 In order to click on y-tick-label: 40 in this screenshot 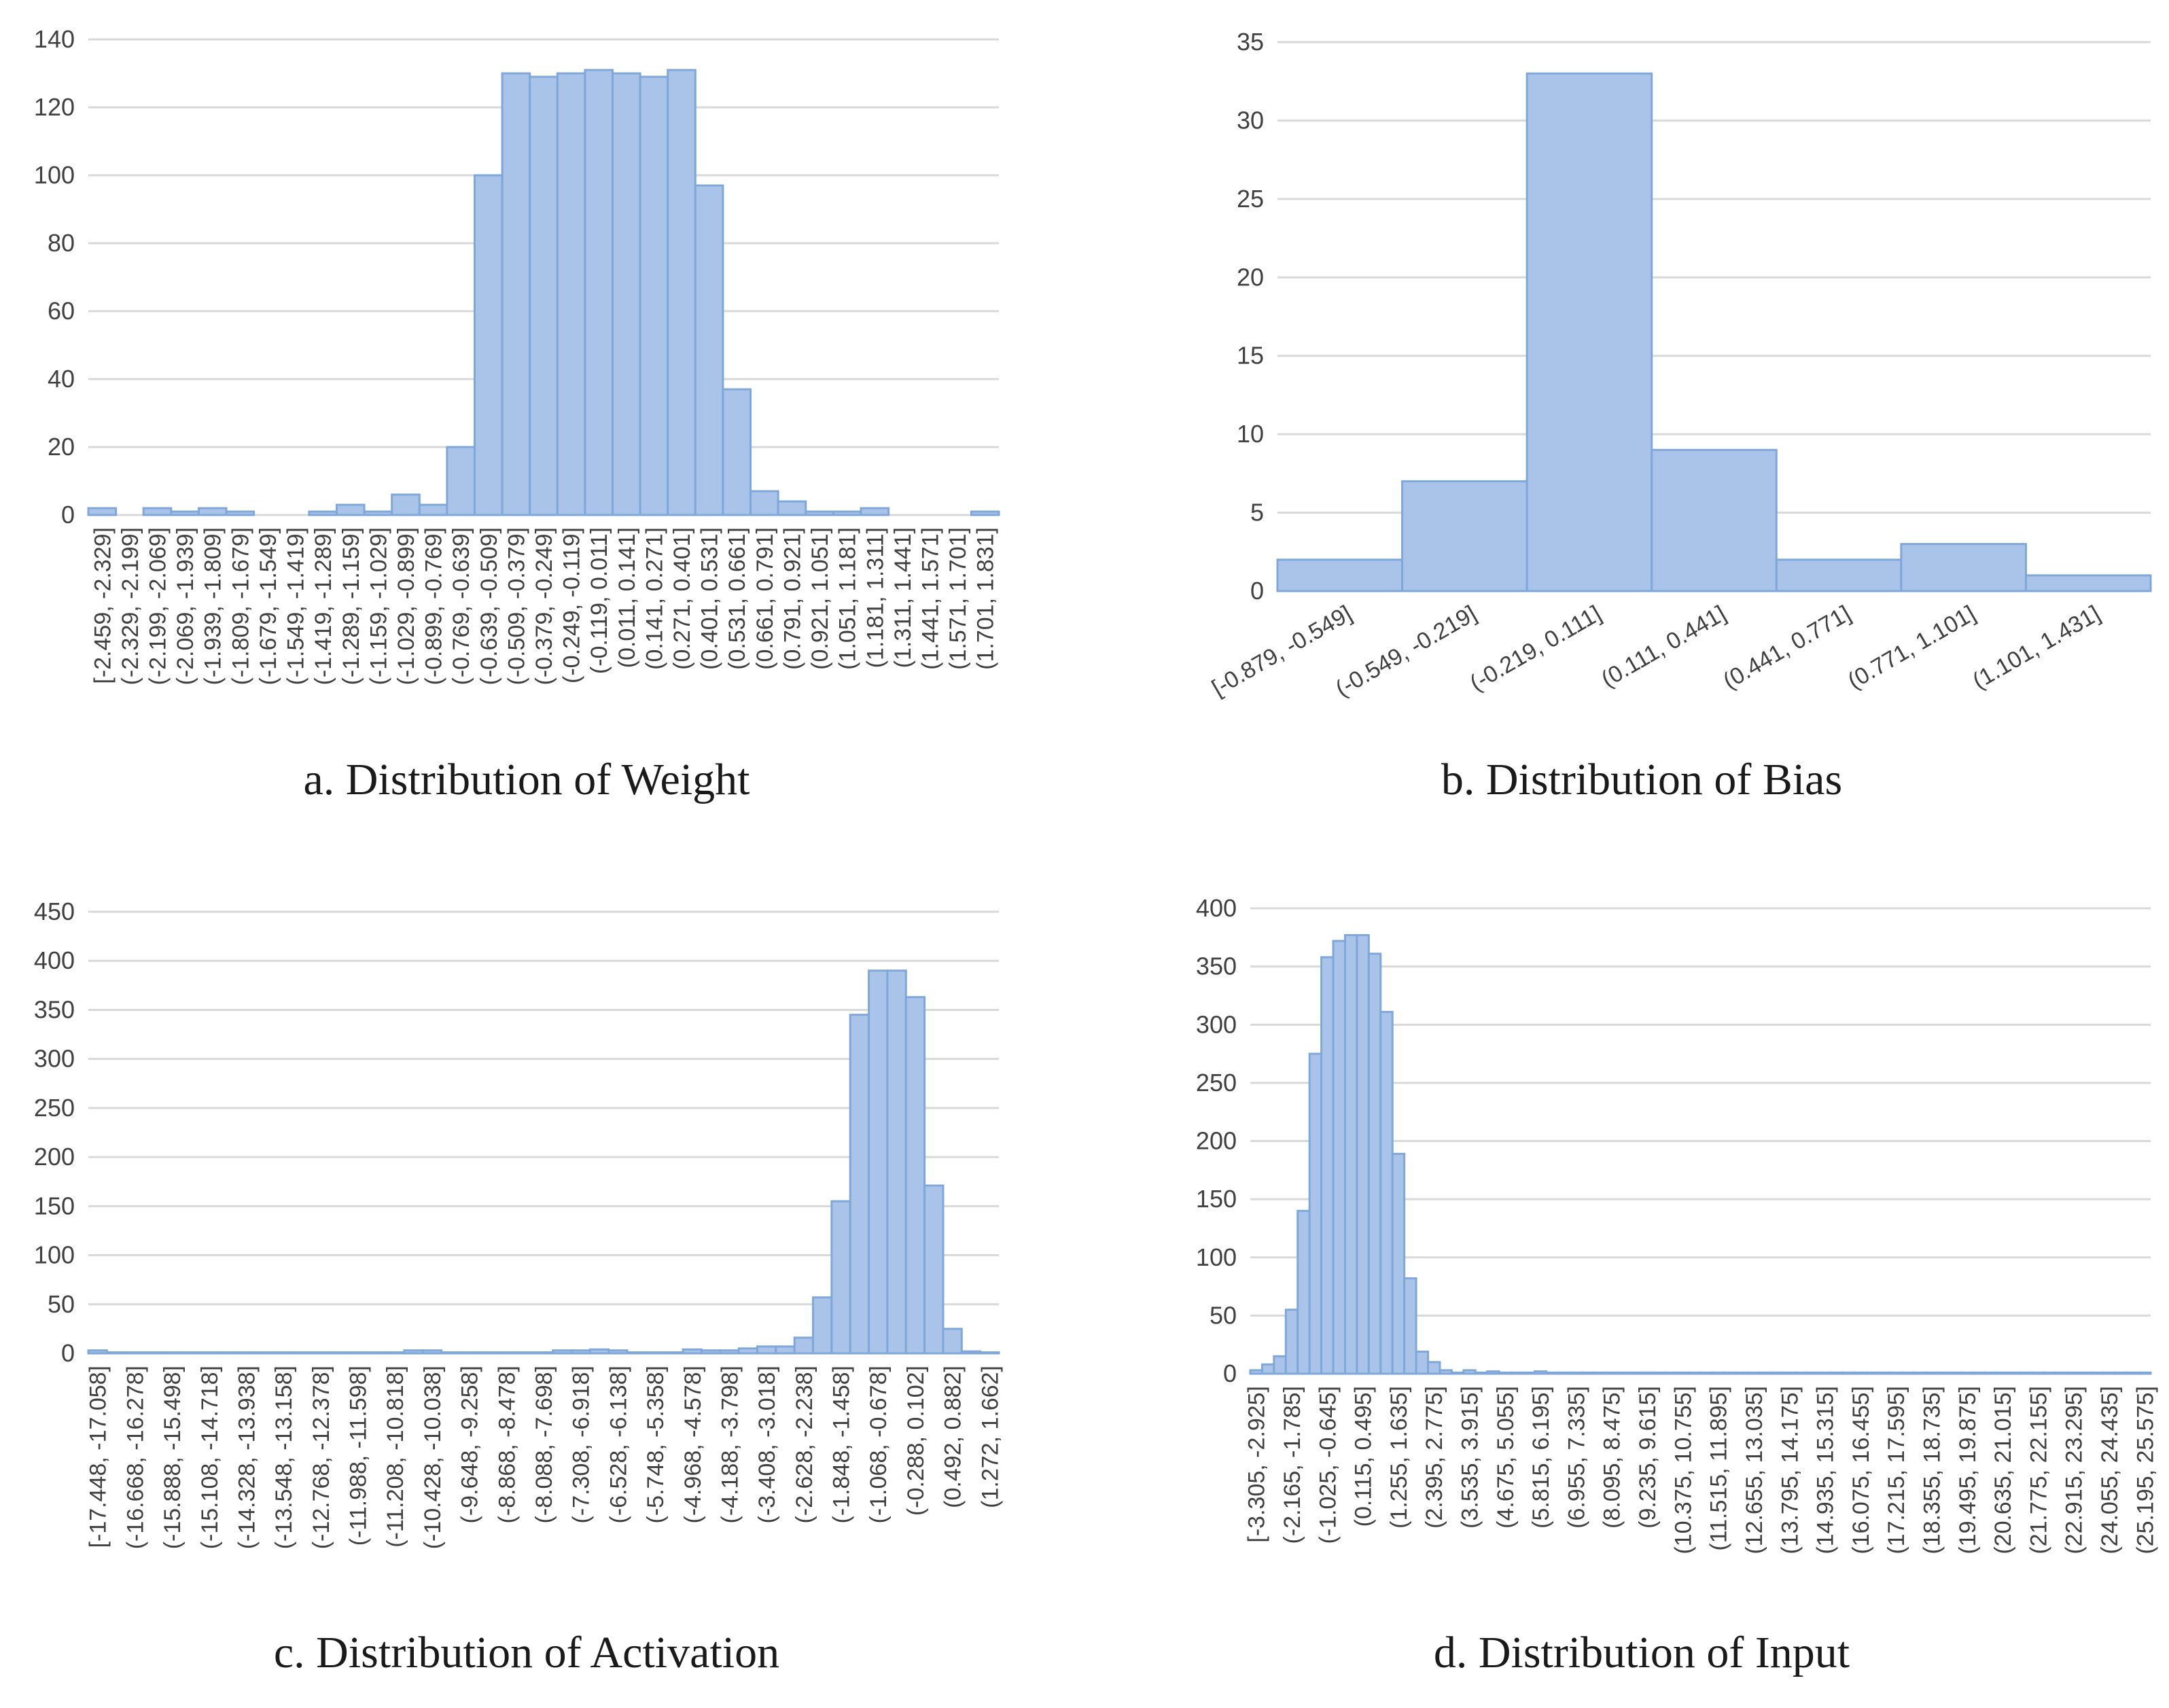, I will do `click(62, 379)`.